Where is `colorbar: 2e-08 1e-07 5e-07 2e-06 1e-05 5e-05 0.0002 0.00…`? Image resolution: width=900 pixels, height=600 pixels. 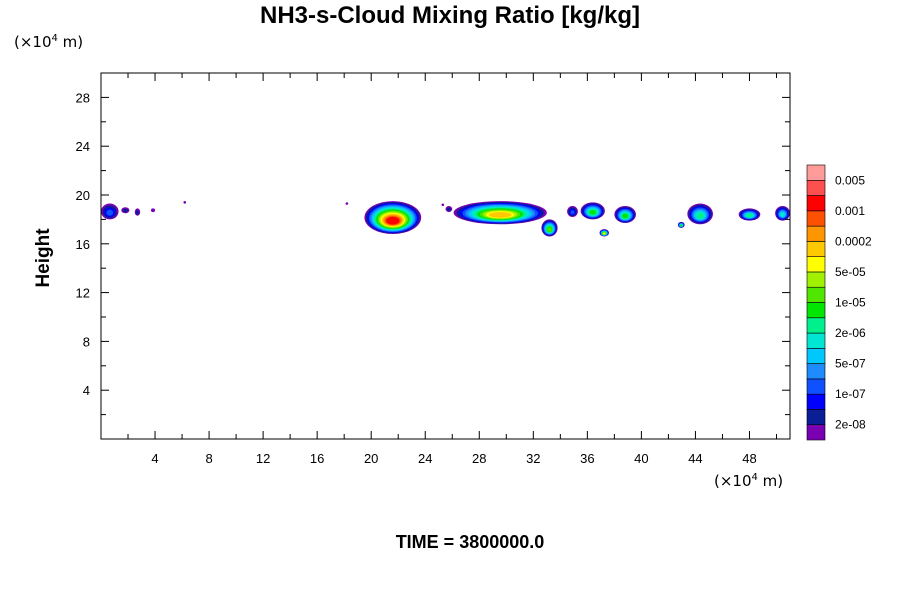
colorbar: 2e-08 1e-07 5e-07 2e-06 1e-05 5e-05 0.0002 0.00… is located at coordinates (839, 302).